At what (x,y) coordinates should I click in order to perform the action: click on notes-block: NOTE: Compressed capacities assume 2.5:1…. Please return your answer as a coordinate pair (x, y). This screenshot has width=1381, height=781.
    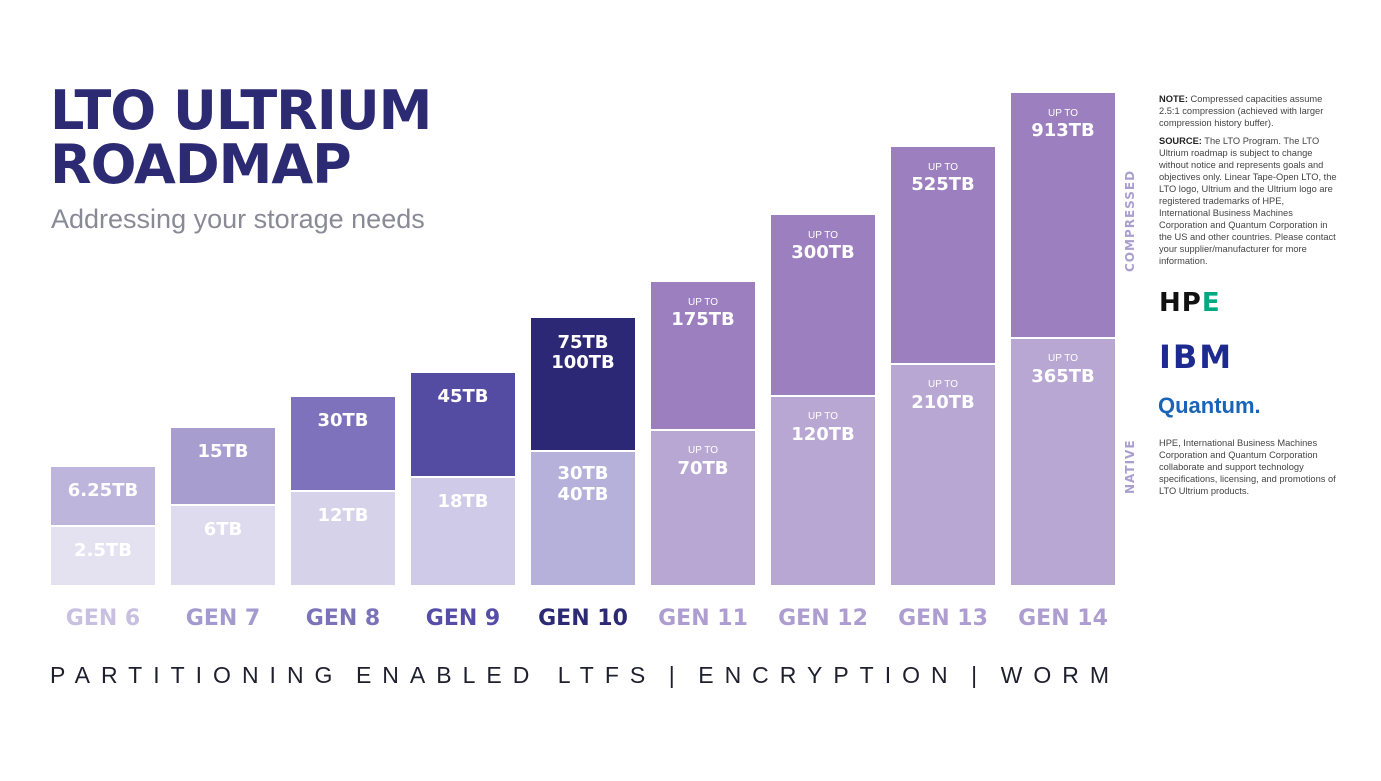
    Looking at the image, I should click on (1248, 183).